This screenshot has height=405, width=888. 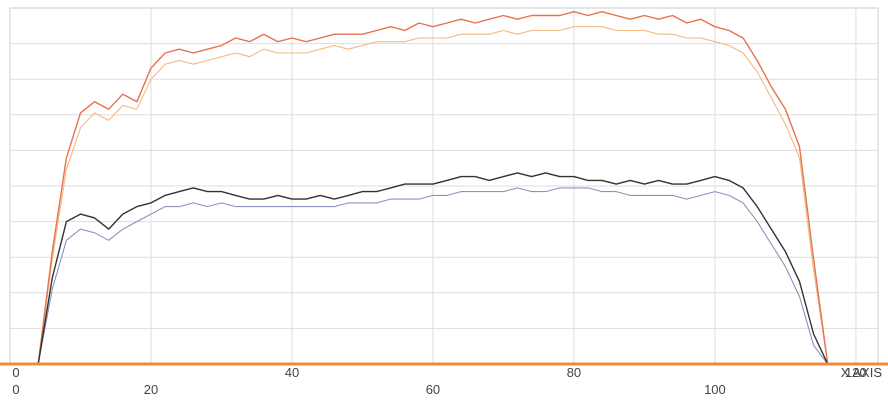 I want to click on x-axis-label: X AXIS, so click(x=862, y=372).